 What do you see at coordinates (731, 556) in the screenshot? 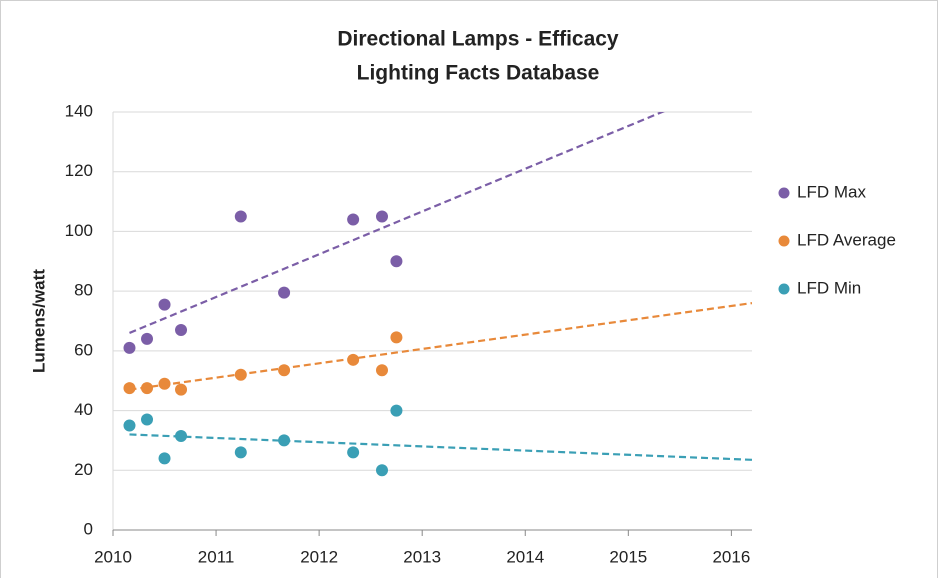
I see `x-tick-label: 2016` at bounding box center [731, 556].